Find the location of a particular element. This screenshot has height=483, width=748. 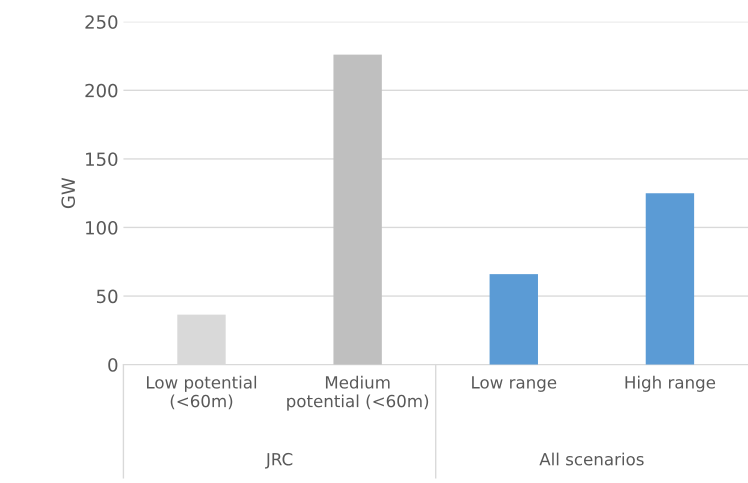

y-tick-label: 50 is located at coordinates (107, 297).